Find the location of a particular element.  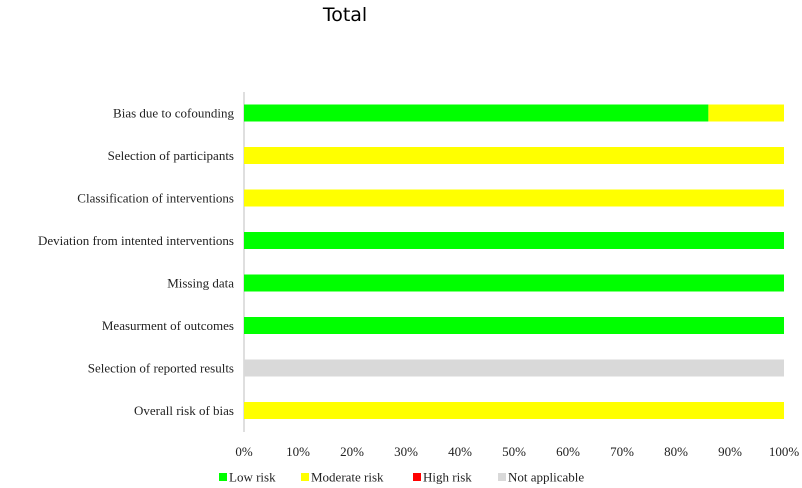

category-label: Overall risk of bias is located at coordinates (184, 410).